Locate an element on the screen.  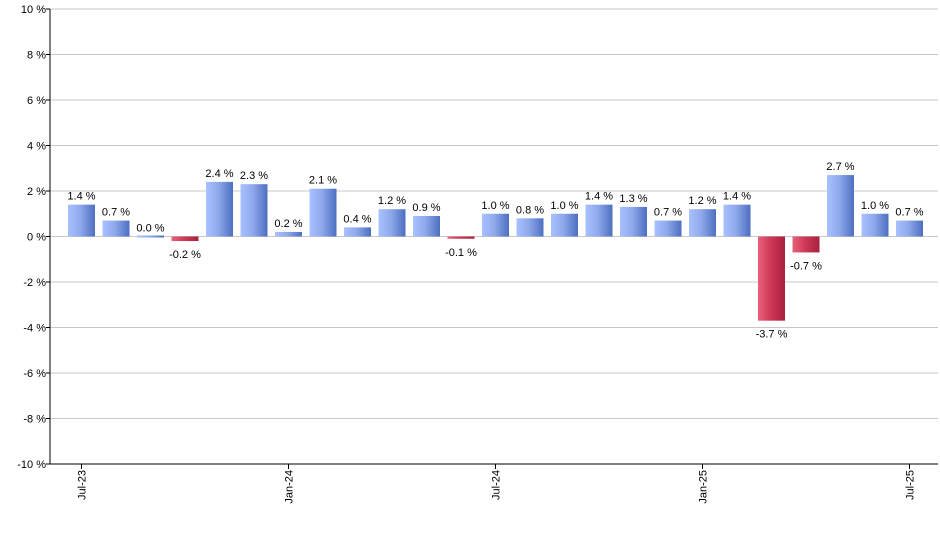
data-label: 0.2 % is located at coordinates (288, 224).